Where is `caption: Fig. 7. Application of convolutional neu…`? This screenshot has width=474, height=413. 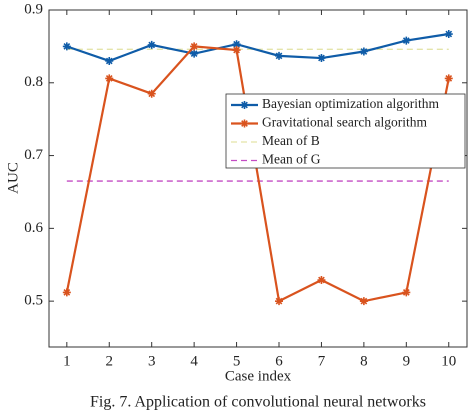
caption: Fig. 7. Application of convolutional neu… is located at coordinates (258, 402).